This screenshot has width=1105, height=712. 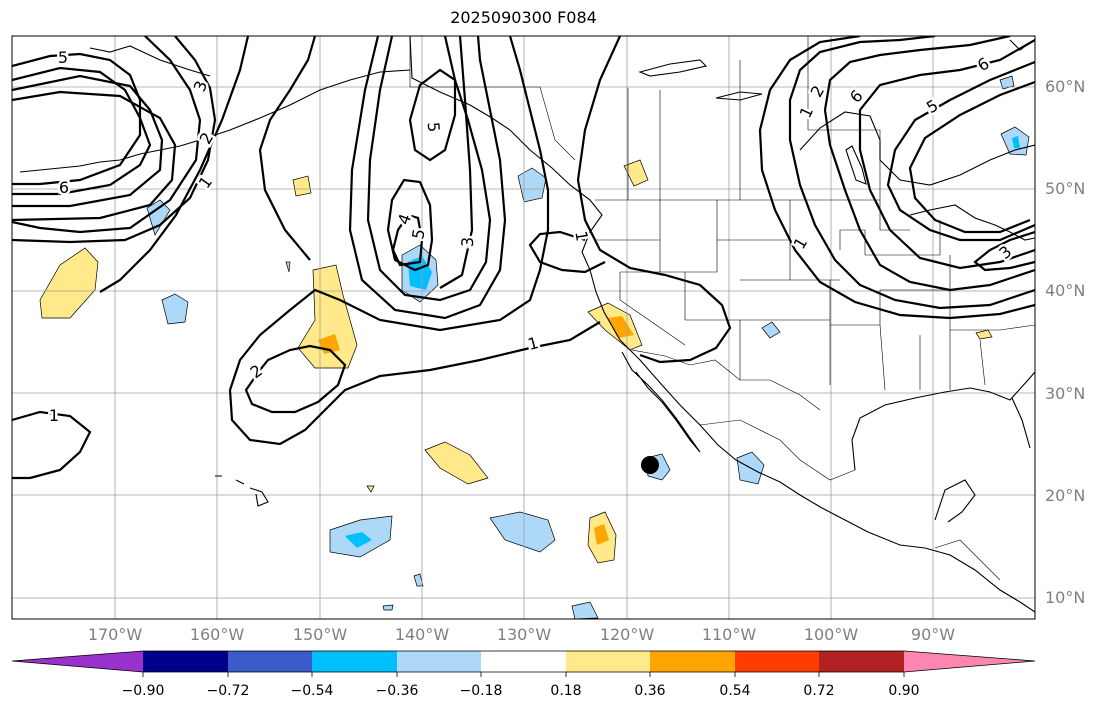 I want to click on colorbar-tick-label: 0.36, so click(x=650, y=691).